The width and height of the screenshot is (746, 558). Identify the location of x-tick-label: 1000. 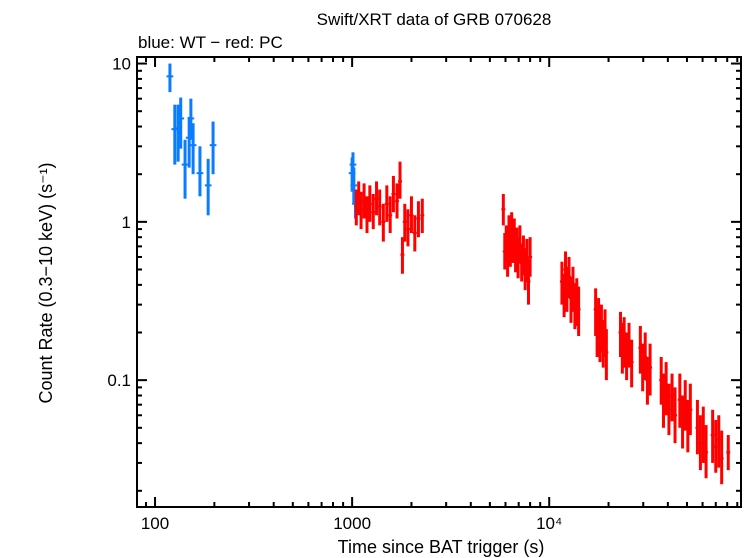
(352, 523).